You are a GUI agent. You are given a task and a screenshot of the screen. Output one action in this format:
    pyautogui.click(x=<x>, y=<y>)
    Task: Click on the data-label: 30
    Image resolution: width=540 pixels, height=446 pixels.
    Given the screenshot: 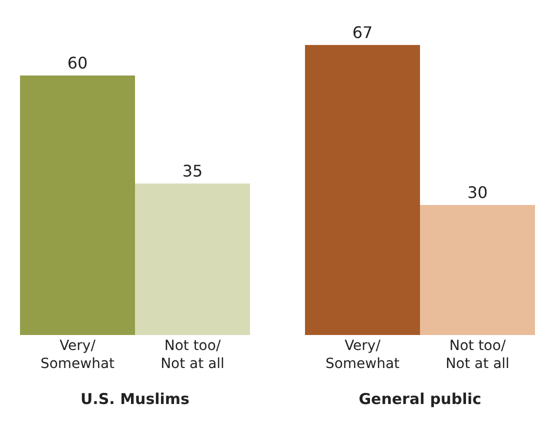 What is the action you would take?
    pyautogui.click(x=477, y=192)
    